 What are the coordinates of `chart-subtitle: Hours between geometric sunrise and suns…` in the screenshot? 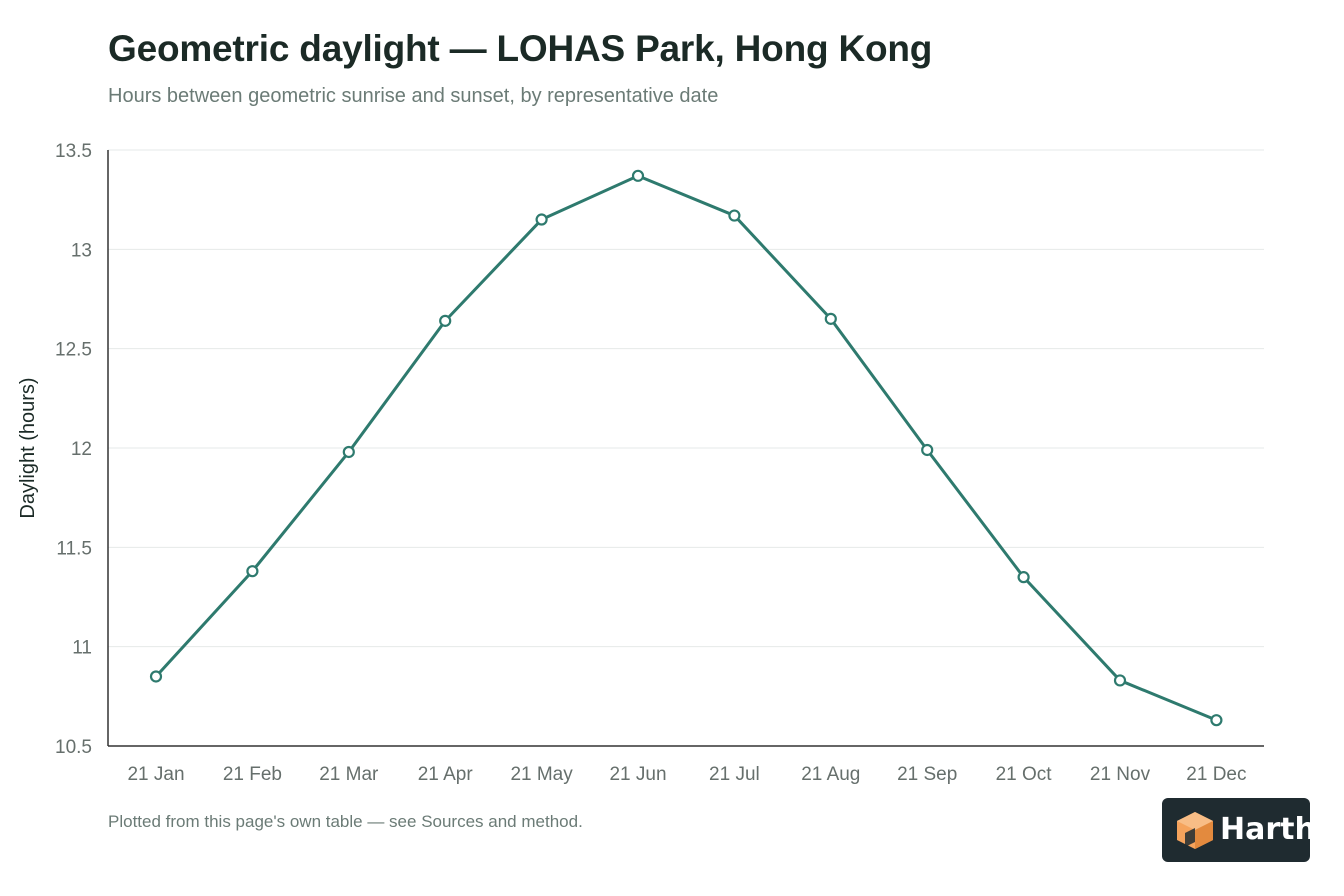 It's located at (413, 96).